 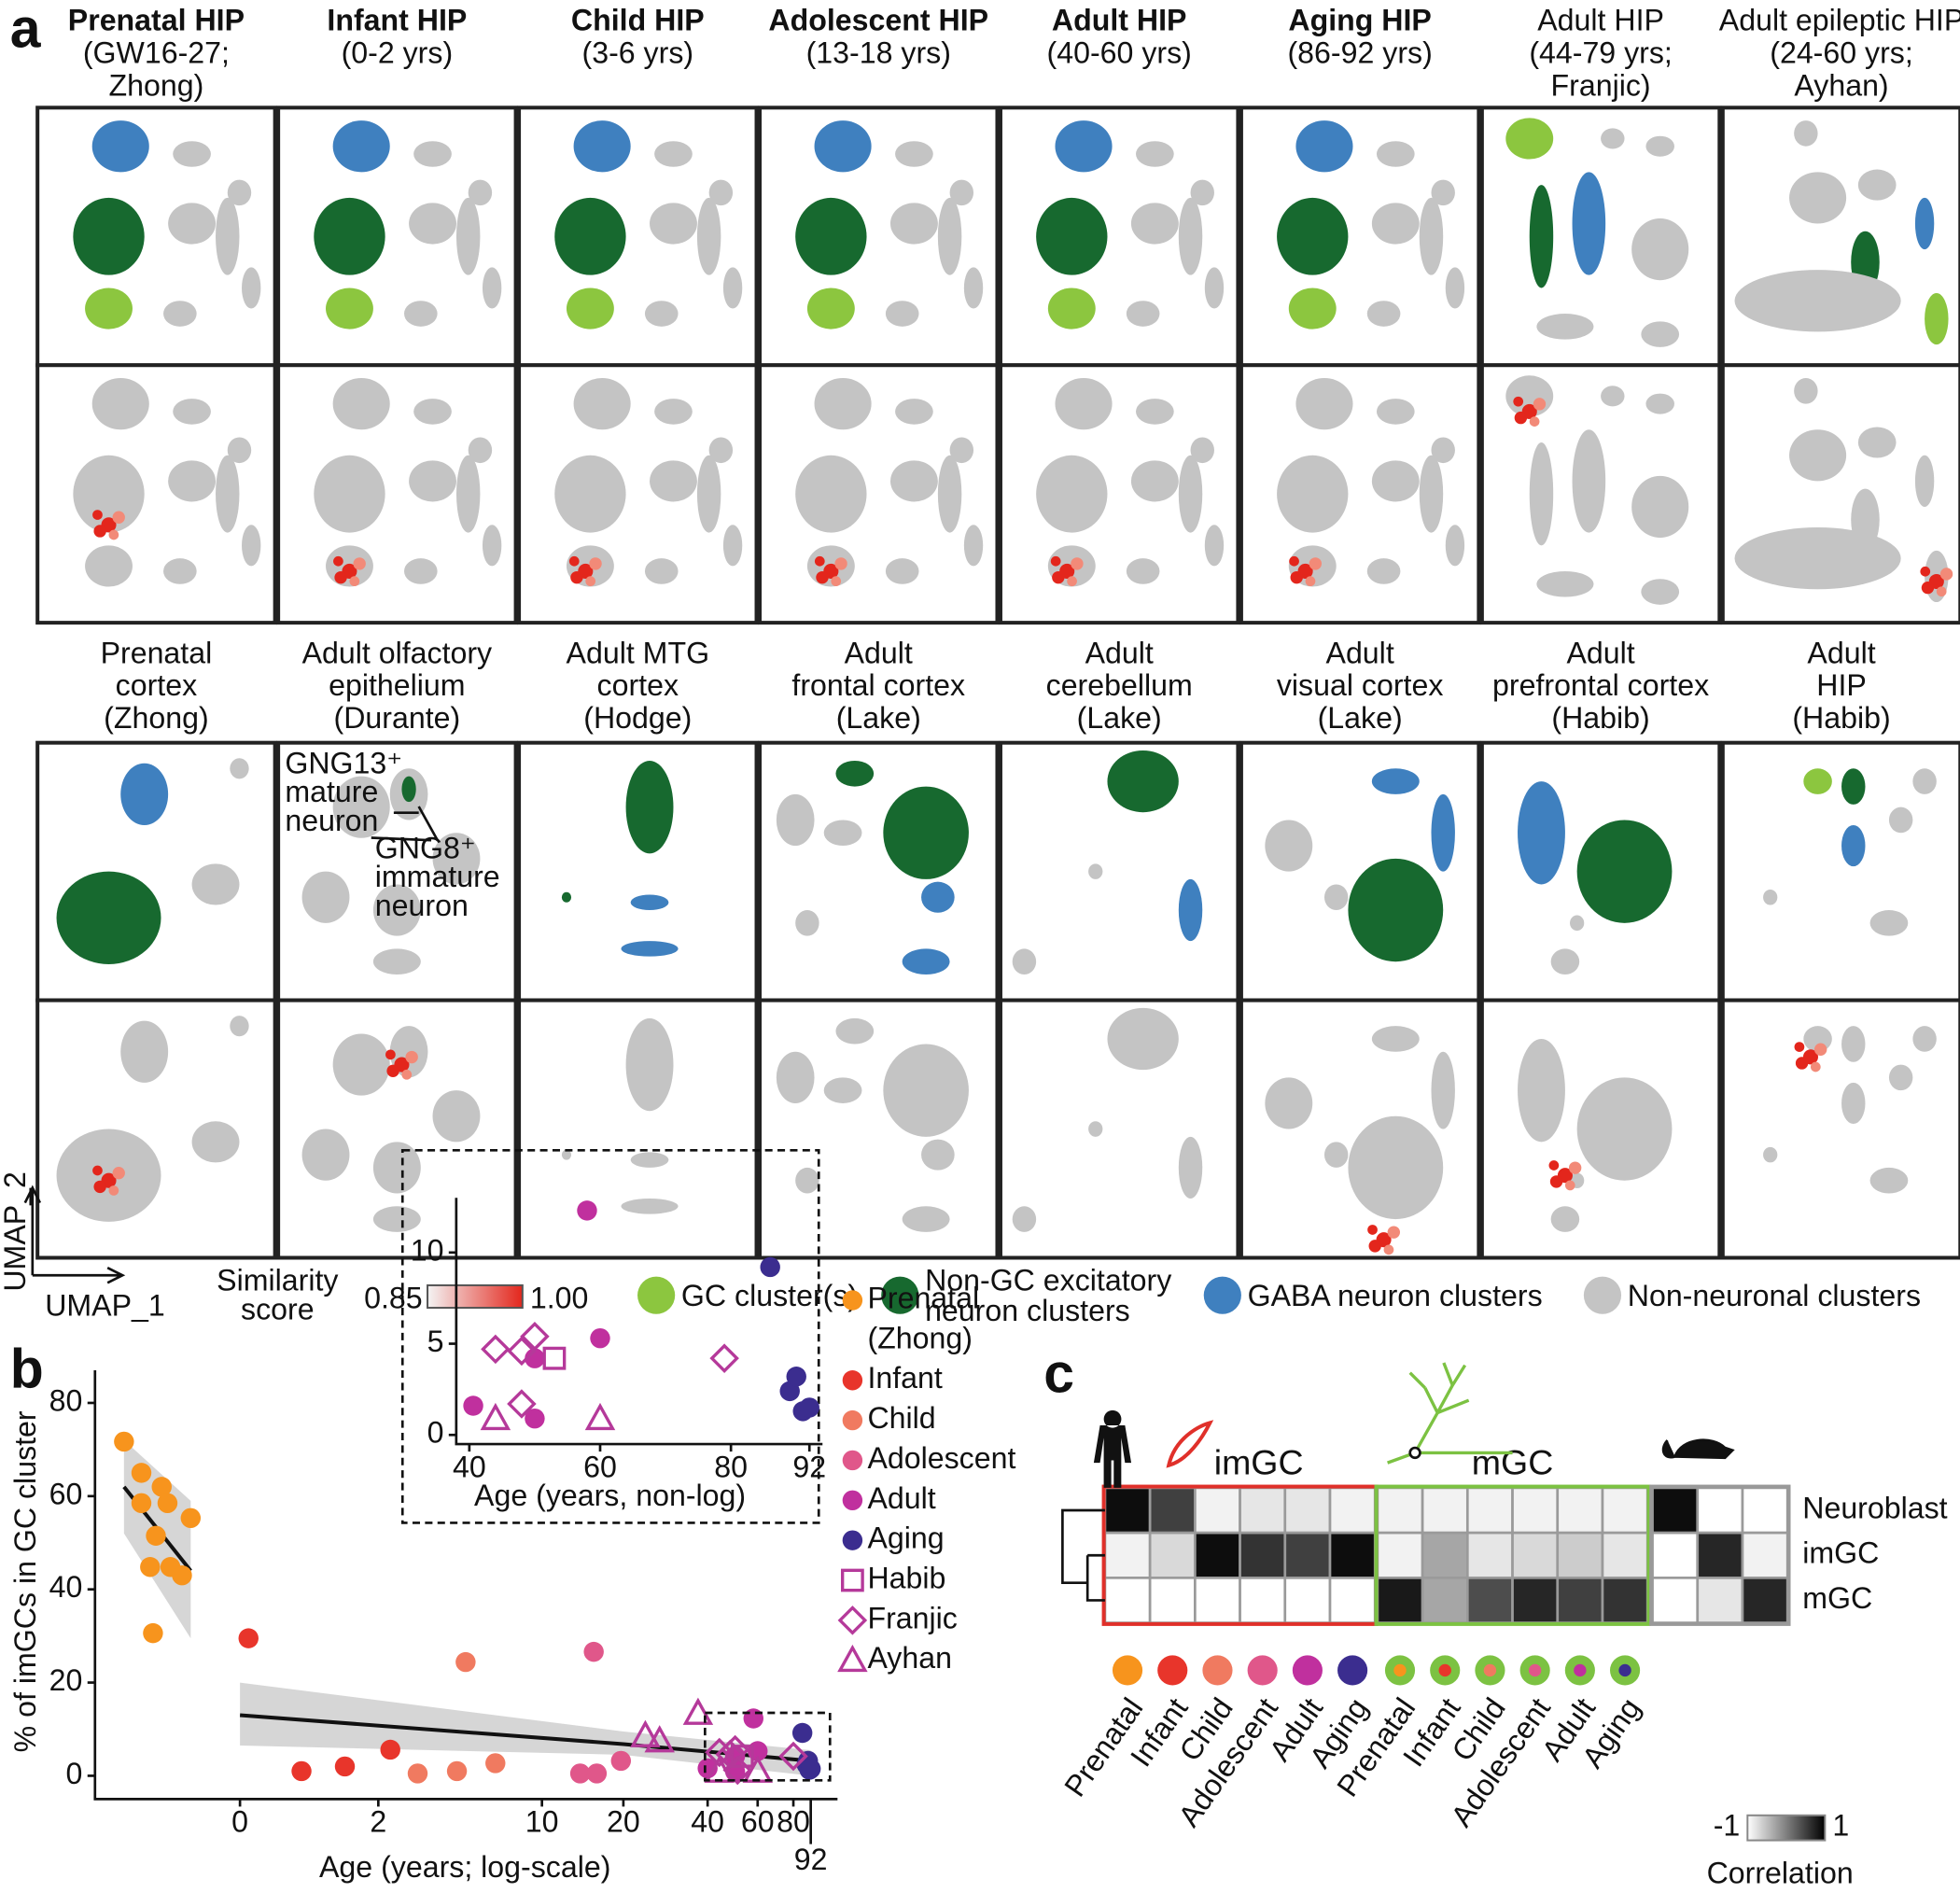 I want to click on colorbar-tick-label: 1, so click(x=1840, y=1826).